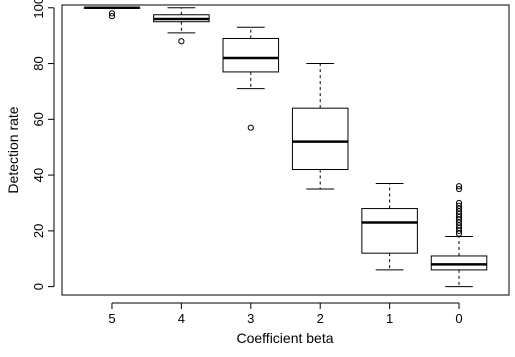 This screenshot has height=357, width=515. I want to click on y-axis: 0 20 40 60 80 100, so click(43, 145).